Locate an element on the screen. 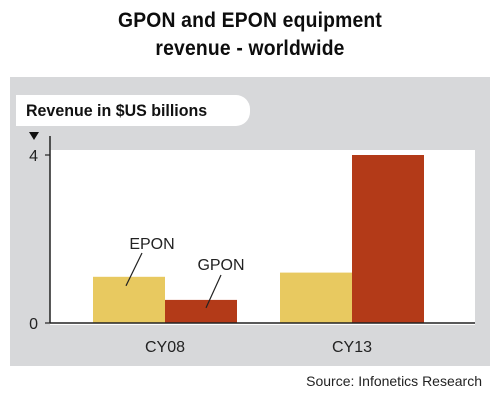 The width and height of the screenshot is (500, 402). x-category-label: CY08 is located at coordinates (165, 347).